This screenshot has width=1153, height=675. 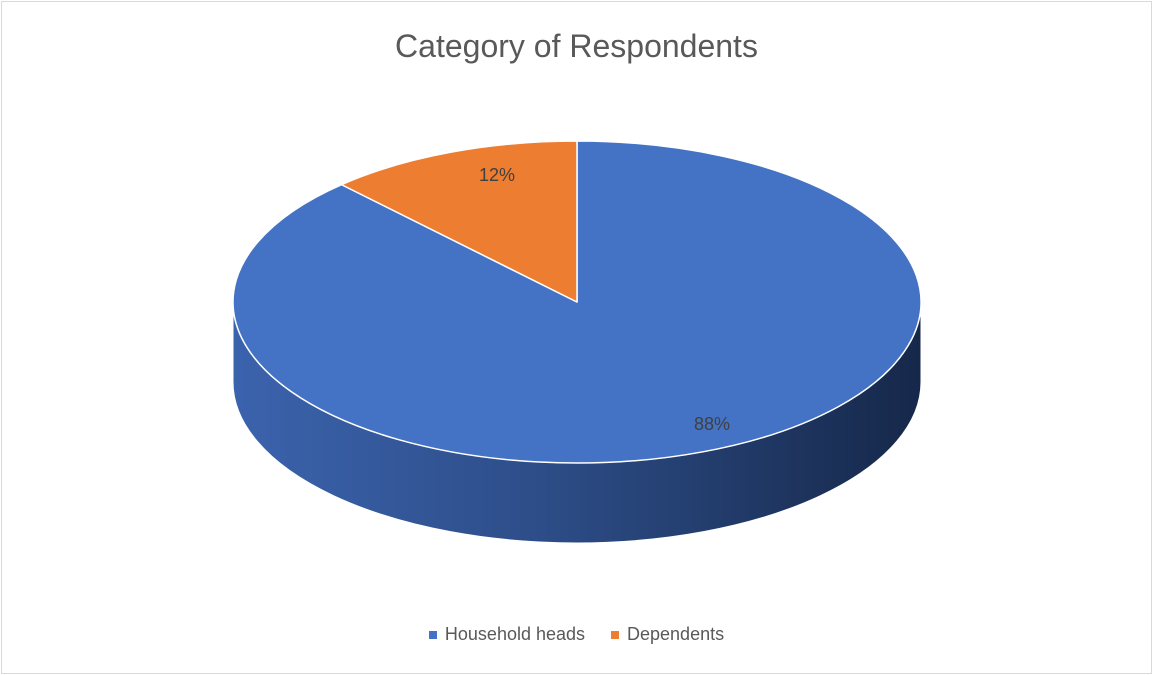 I want to click on pie-slice-dependents, so click(x=459, y=221).